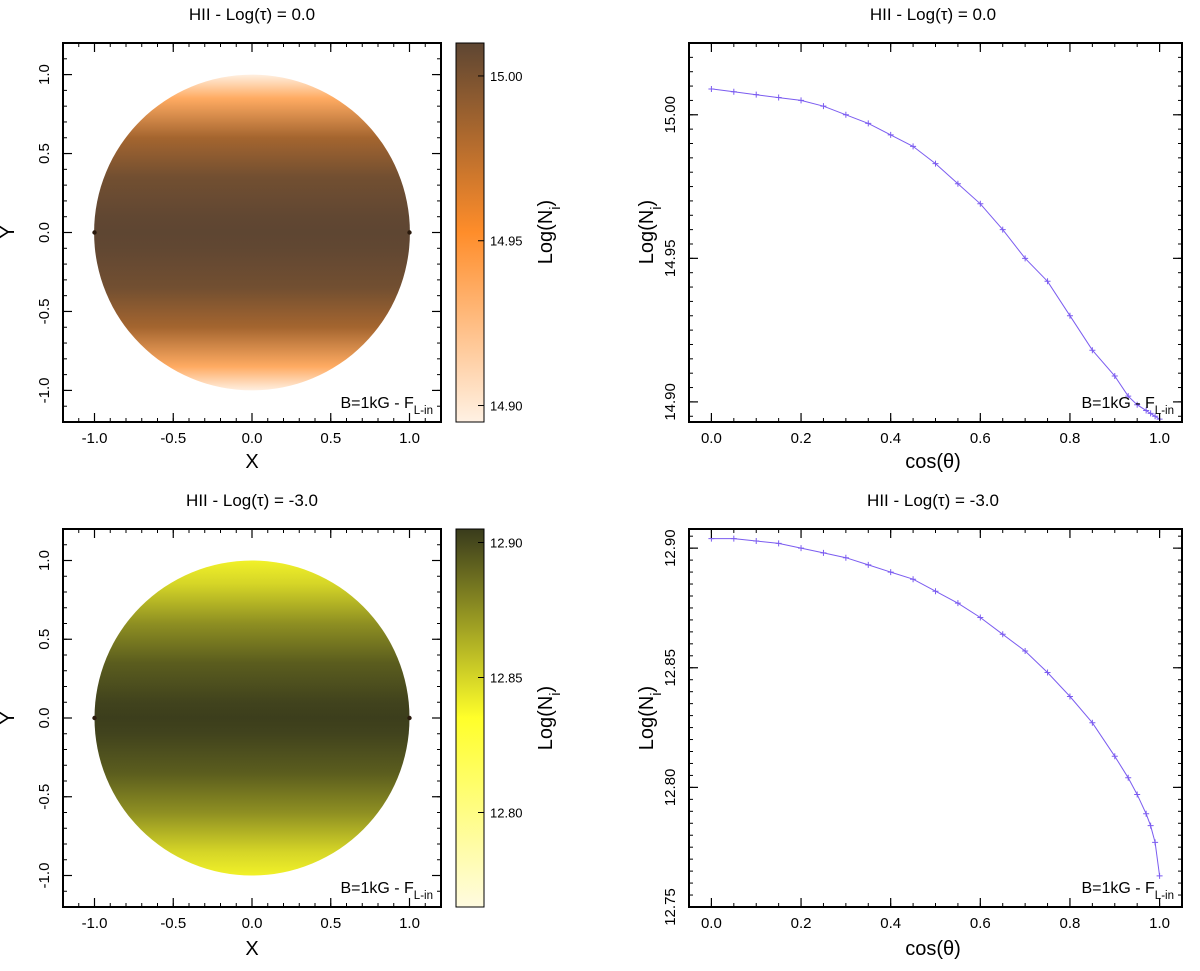 This screenshot has height=971, width=1200. I want to click on chart-title: HII - Log(τ) = 0.0, so click(933, 14).